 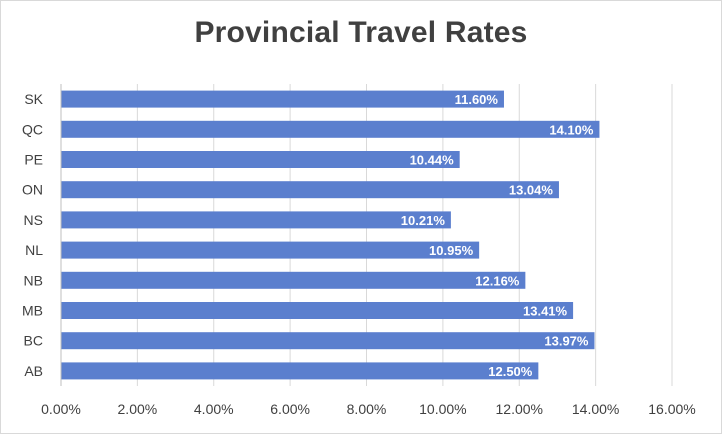 I want to click on bar-nb, so click(x=293, y=280).